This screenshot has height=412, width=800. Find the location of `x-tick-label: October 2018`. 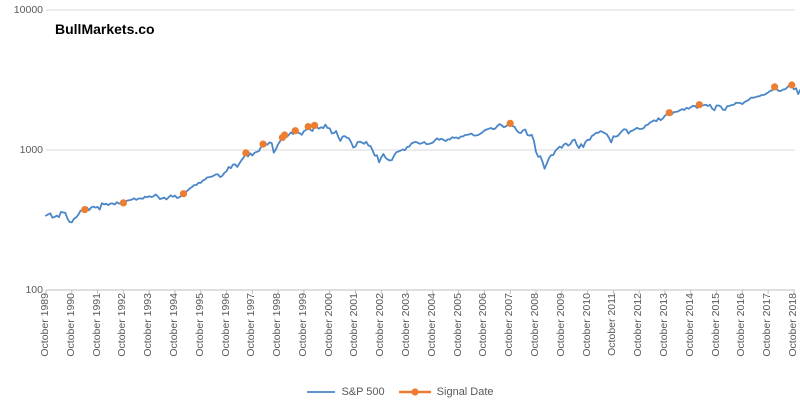

x-tick-label: October 2018 is located at coordinates (792, 325).